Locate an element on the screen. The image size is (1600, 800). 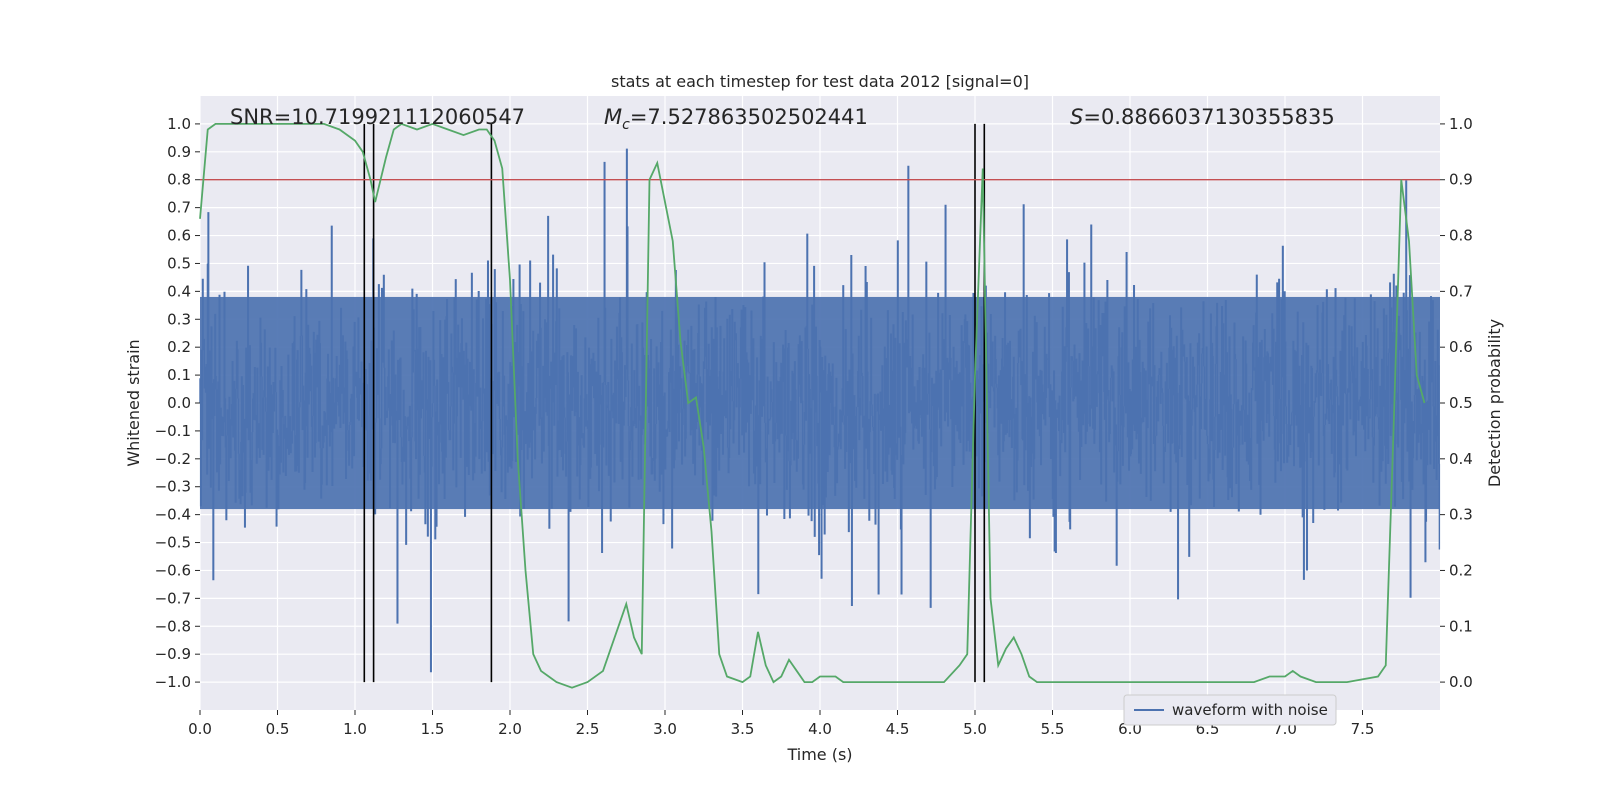
y-tick-label: 0.8 is located at coordinates (179, 180).